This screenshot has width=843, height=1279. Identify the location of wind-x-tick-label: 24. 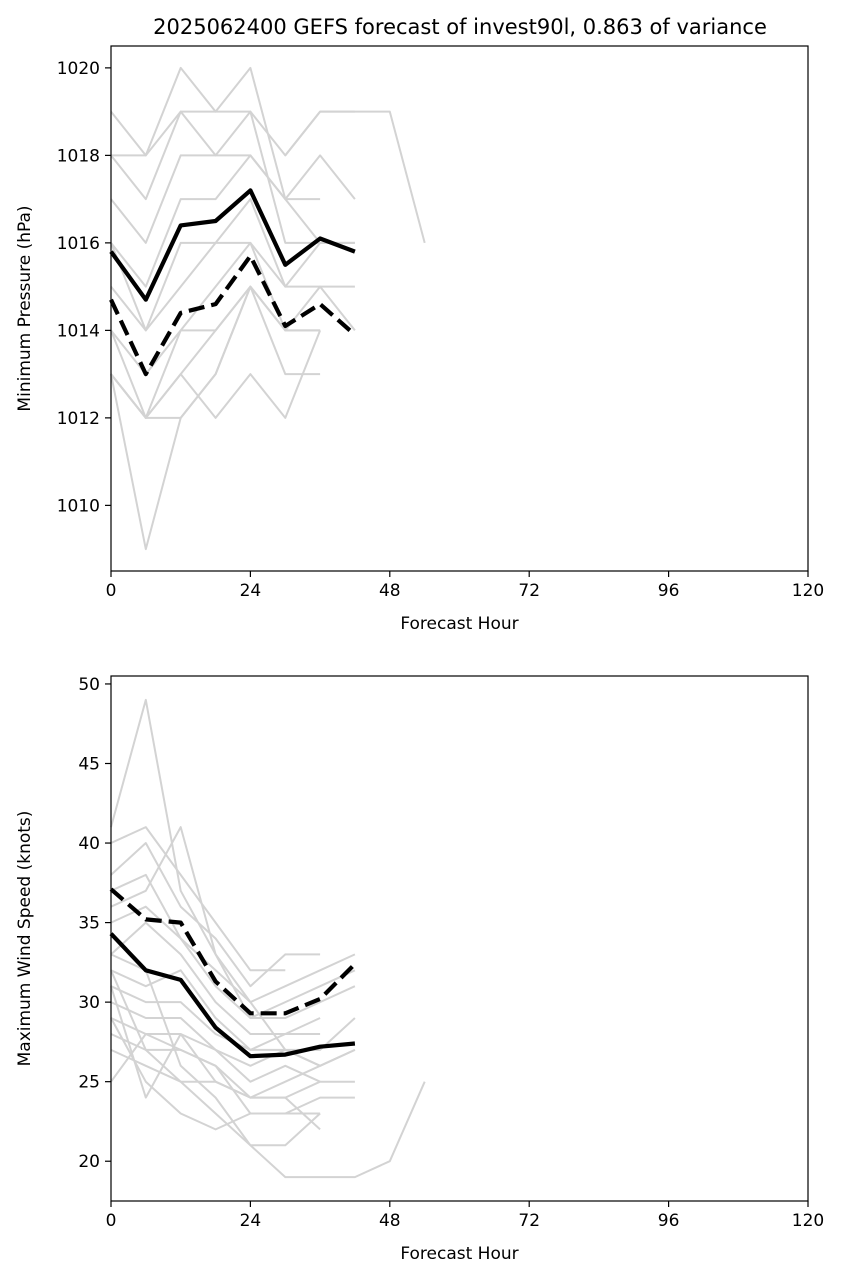
(251, 1221).